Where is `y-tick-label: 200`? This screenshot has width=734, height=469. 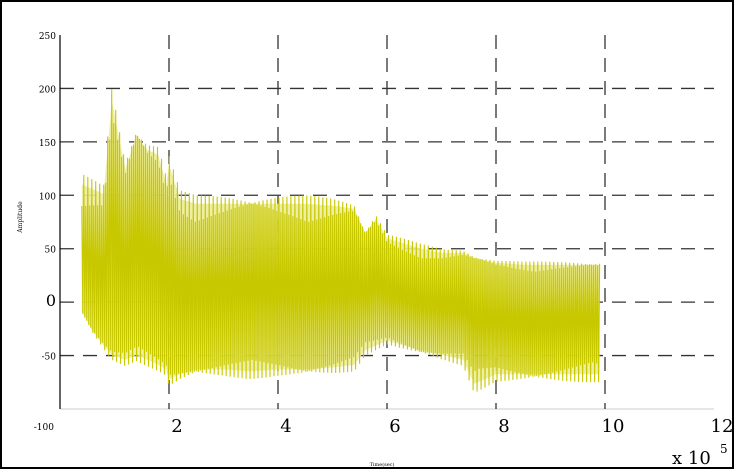 y-tick-label: 200 is located at coordinates (47, 90).